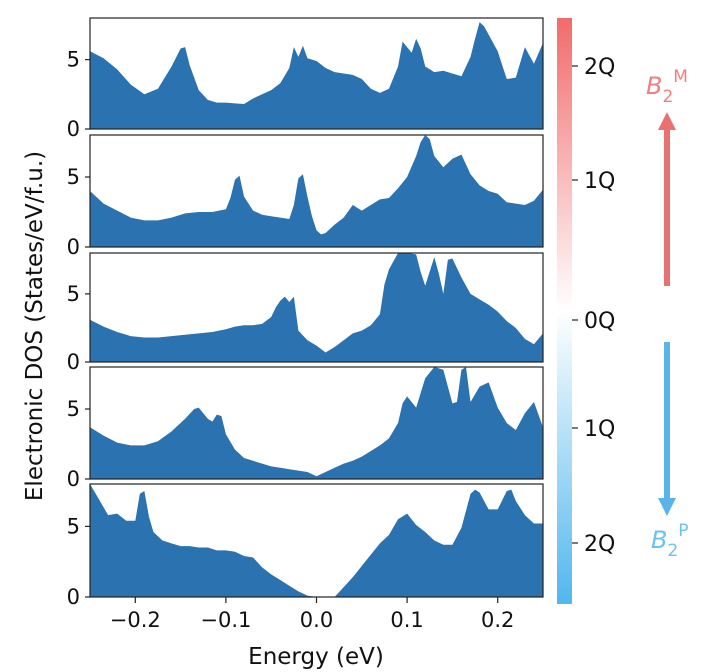 The image size is (720, 672). What do you see at coordinates (599, 321) in the screenshot?
I see `colorbar-tick-label: 0Q` at bounding box center [599, 321].